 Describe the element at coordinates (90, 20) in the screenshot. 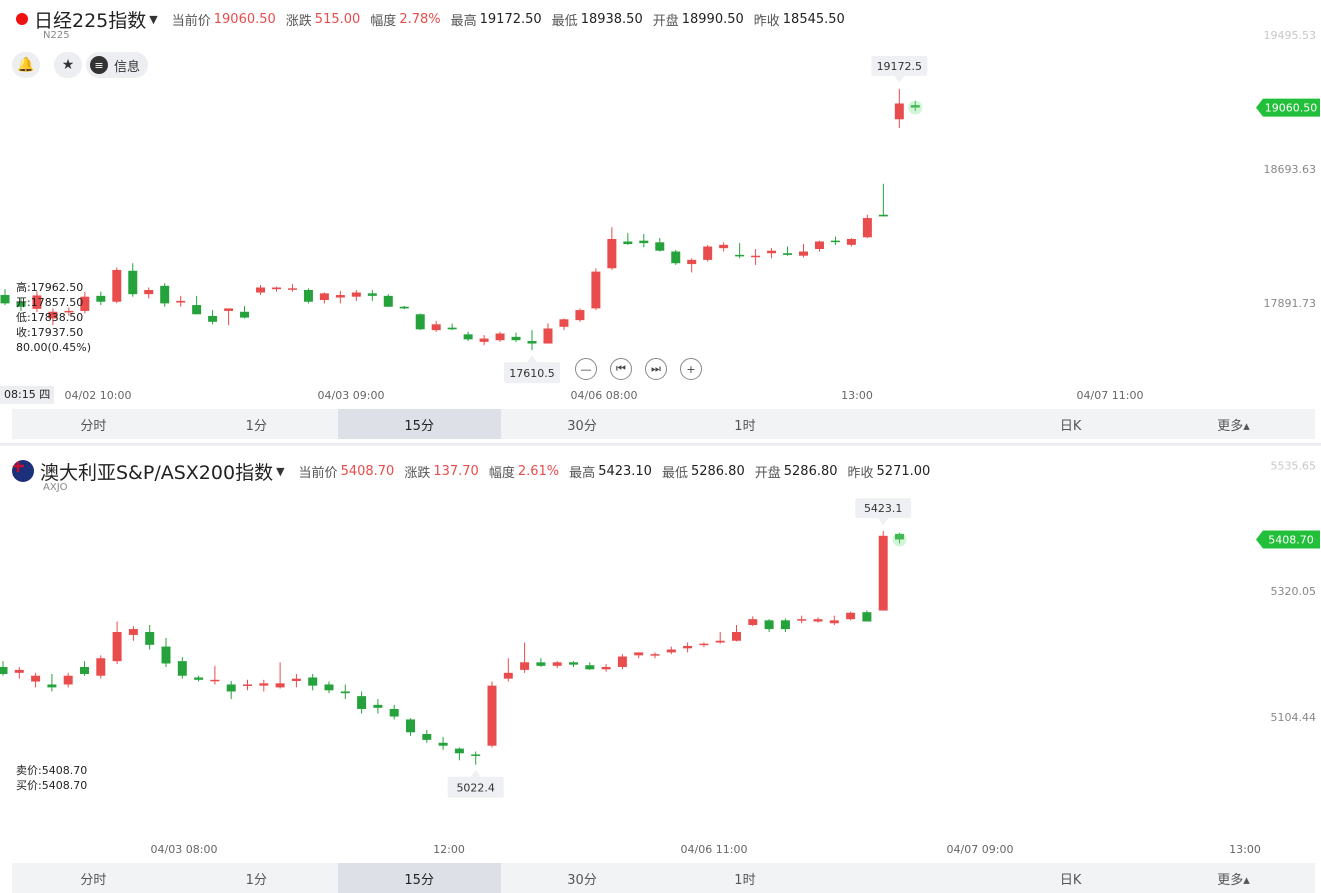

I see `nikkei-title: 日经225指数` at that location.